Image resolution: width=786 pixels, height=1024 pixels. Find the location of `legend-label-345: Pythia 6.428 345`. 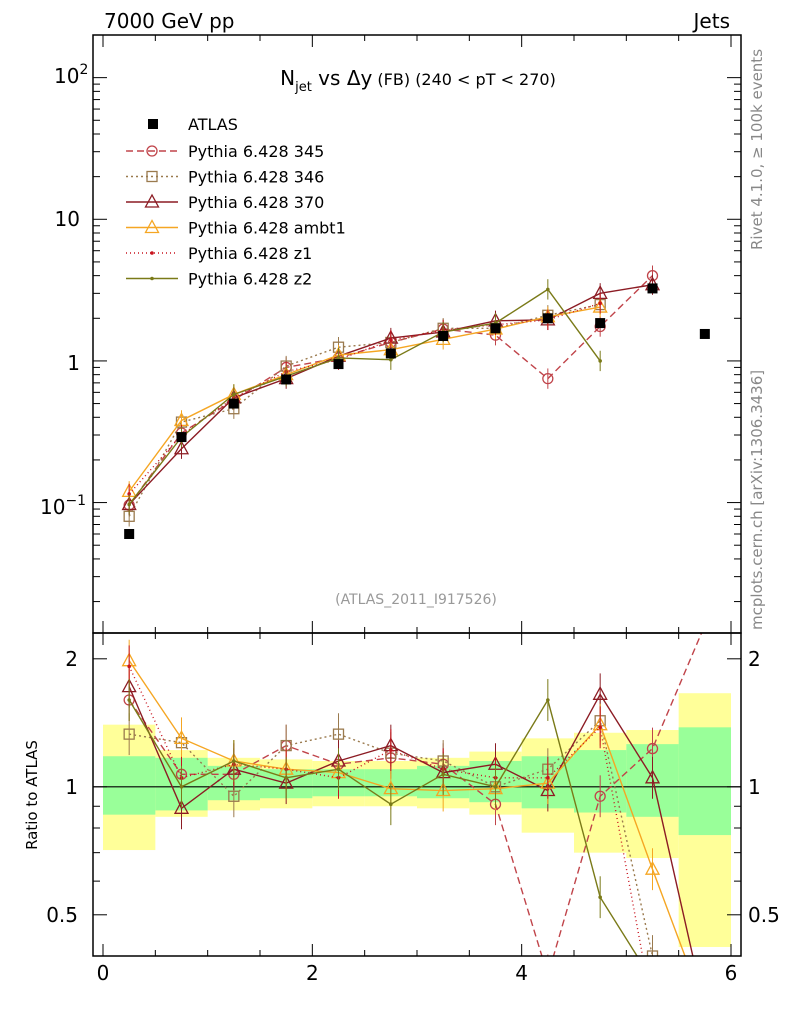

legend-label-345: Pythia 6.428 345 is located at coordinates (256, 151).